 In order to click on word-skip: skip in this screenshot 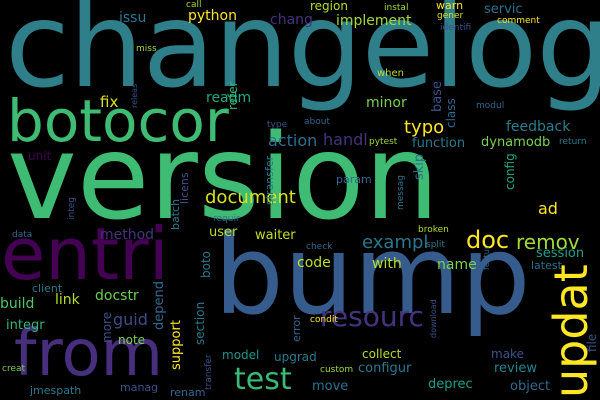, I will do `click(419, 166)`.